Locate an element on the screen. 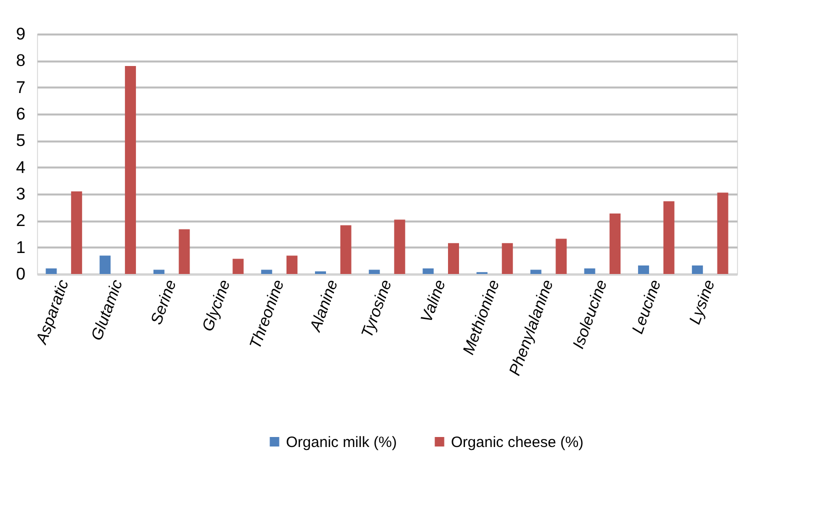  y-tick-label: 6 is located at coordinates (21, 114).